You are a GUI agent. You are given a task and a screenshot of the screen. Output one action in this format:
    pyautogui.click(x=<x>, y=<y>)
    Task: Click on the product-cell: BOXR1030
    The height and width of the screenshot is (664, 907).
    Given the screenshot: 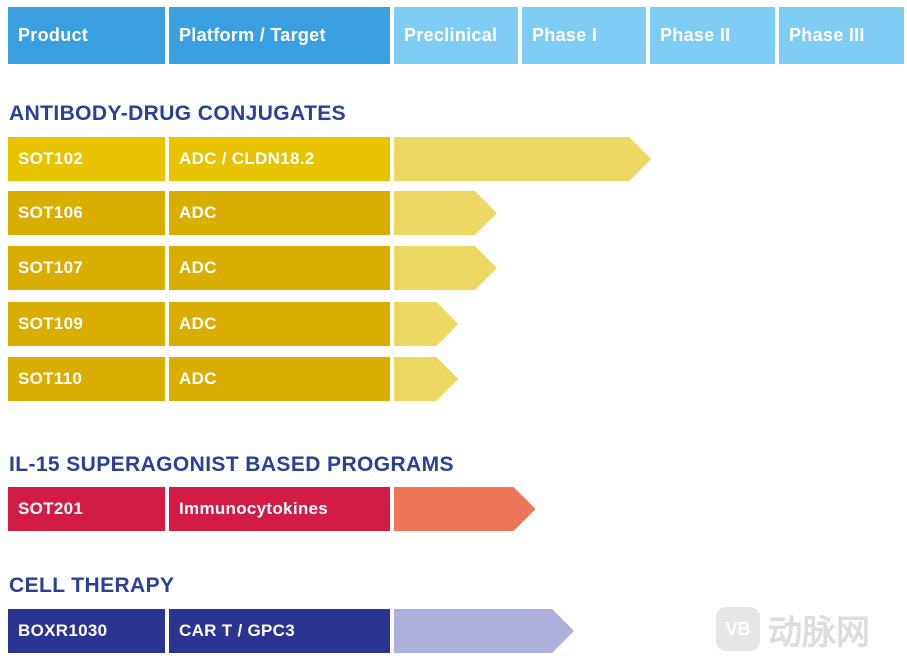 What is the action you would take?
    pyautogui.click(x=86, y=631)
    